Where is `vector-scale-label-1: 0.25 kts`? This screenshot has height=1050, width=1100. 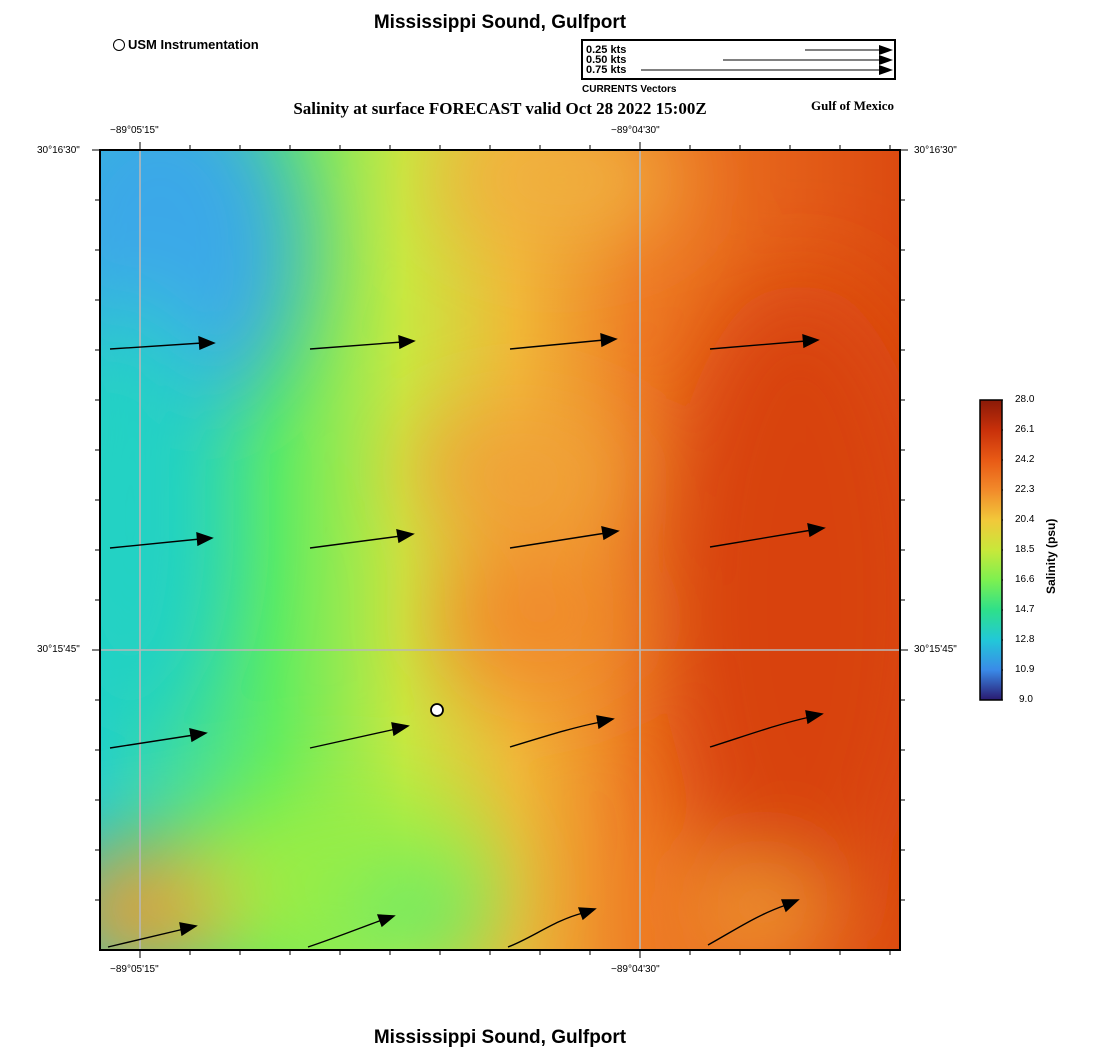 vector-scale-label-1: 0.25 kts is located at coordinates (606, 50).